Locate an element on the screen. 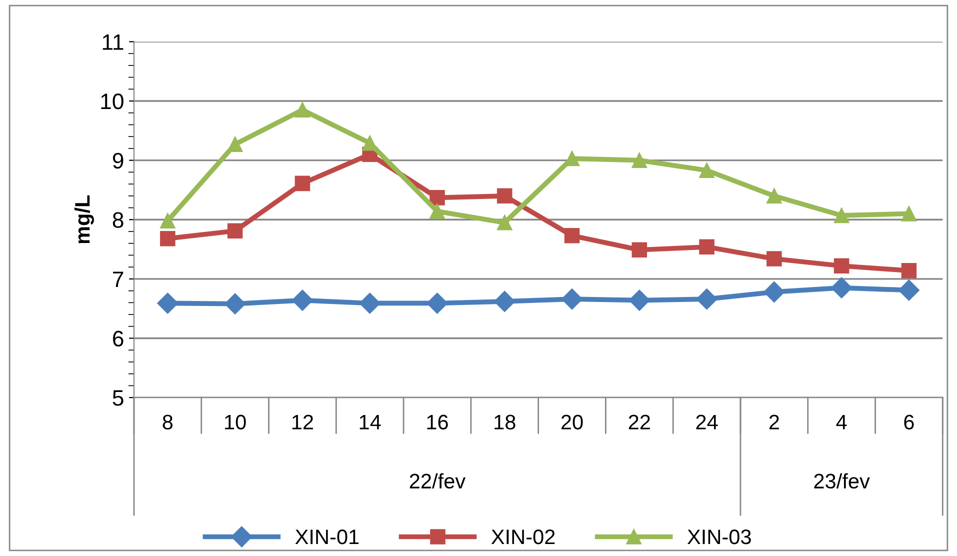  x-tick-label: 16 is located at coordinates (437, 422).